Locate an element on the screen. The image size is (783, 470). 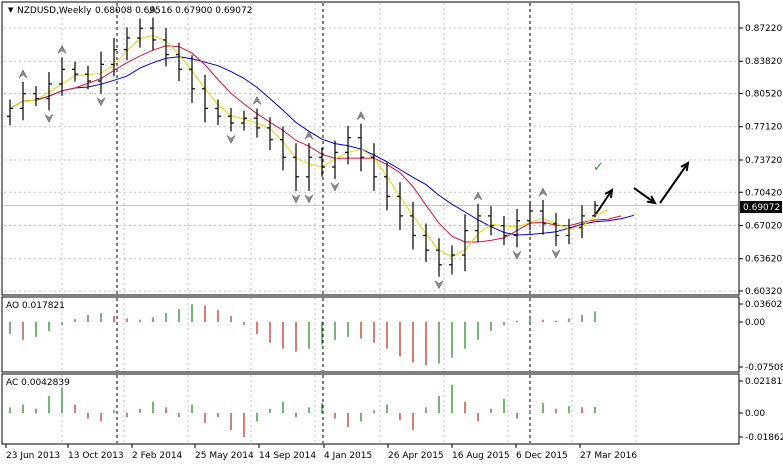
time-tick-label: 14 Sep 2014 is located at coordinates (287, 456).